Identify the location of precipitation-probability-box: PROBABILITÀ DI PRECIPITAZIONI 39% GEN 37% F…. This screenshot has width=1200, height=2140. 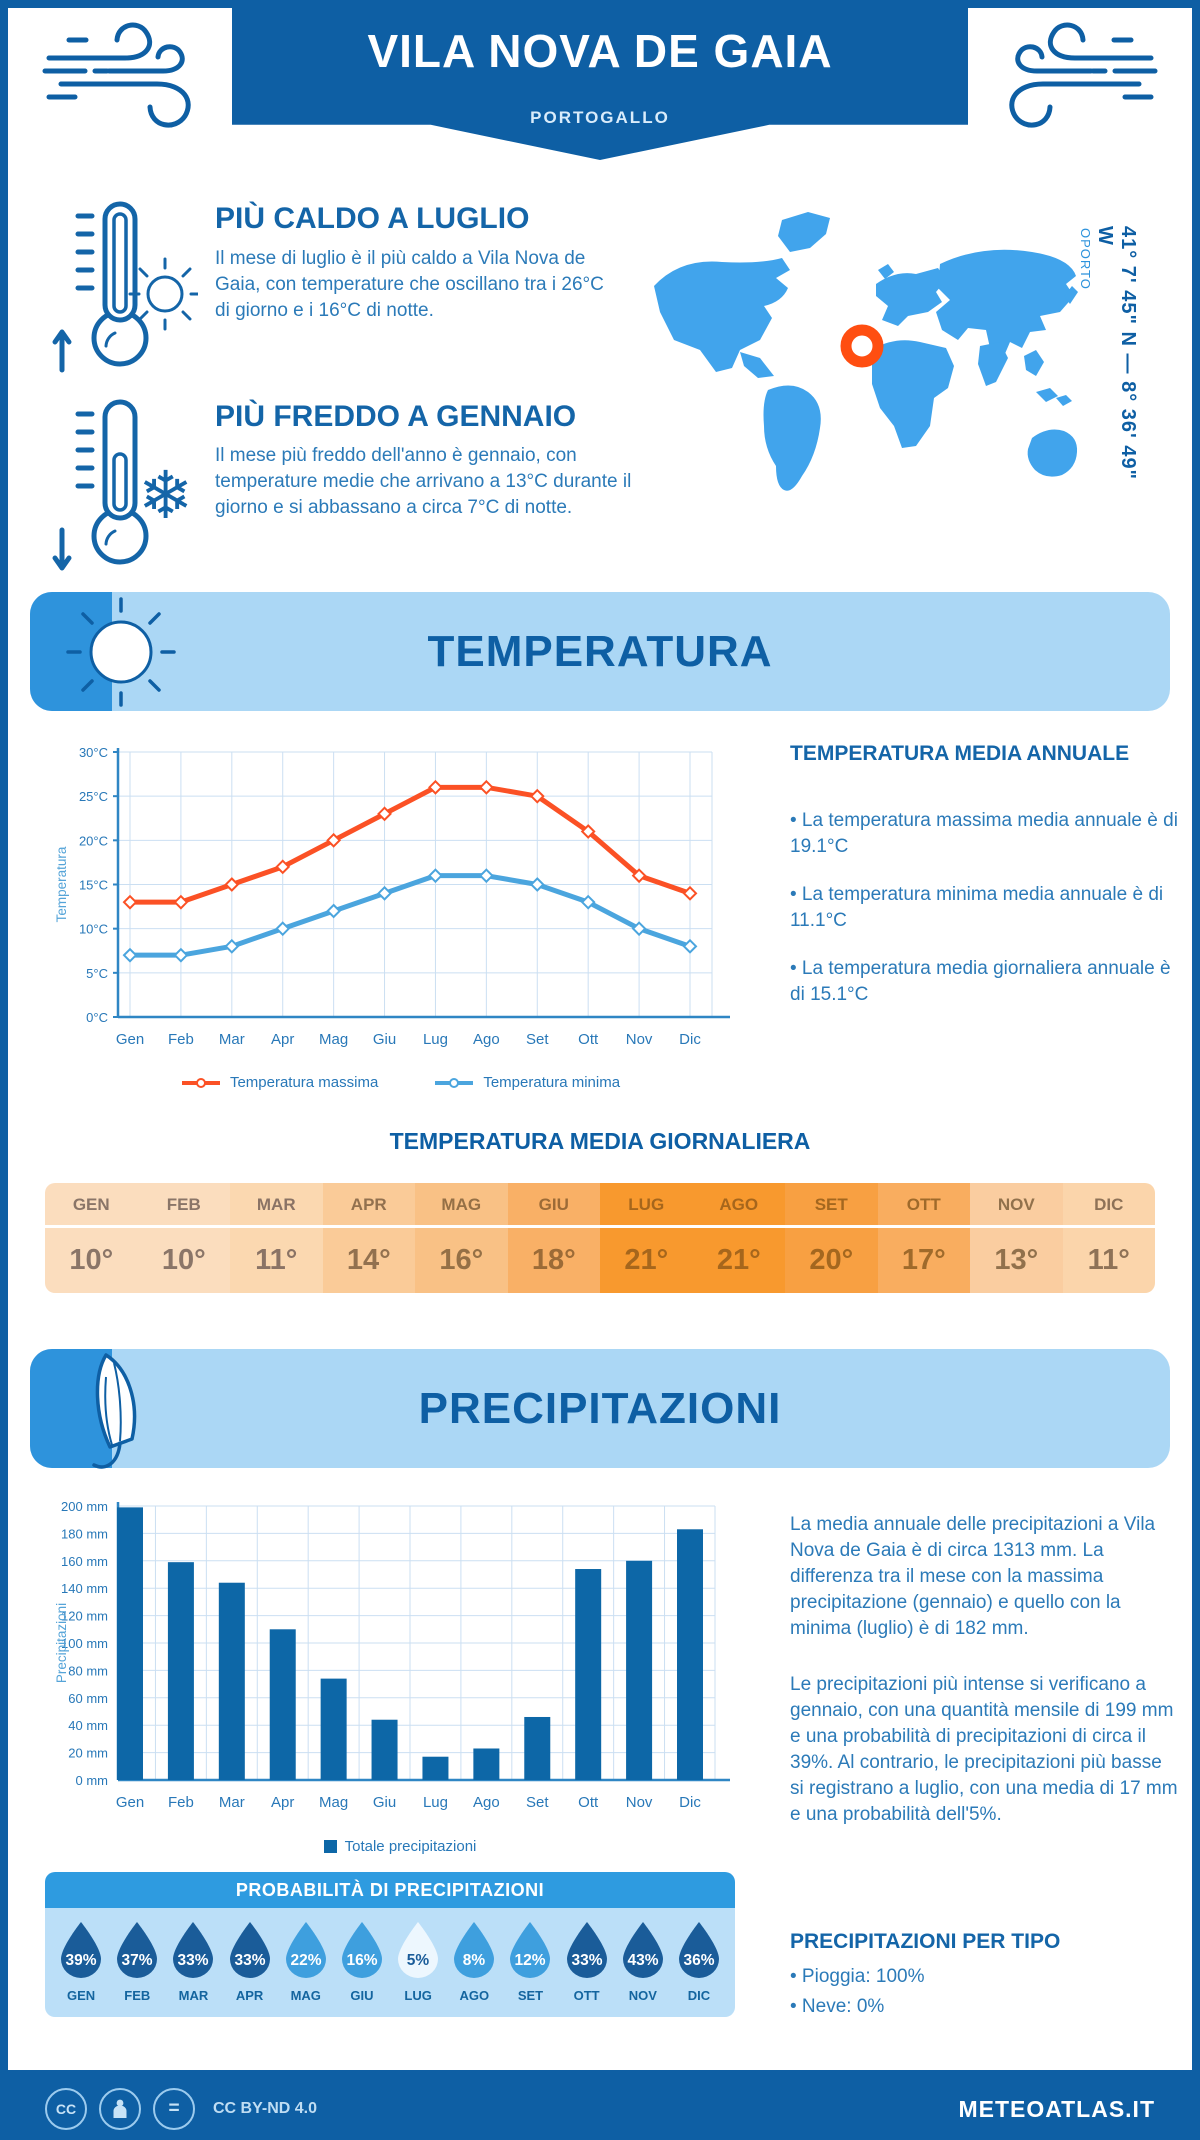
(390, 1944).